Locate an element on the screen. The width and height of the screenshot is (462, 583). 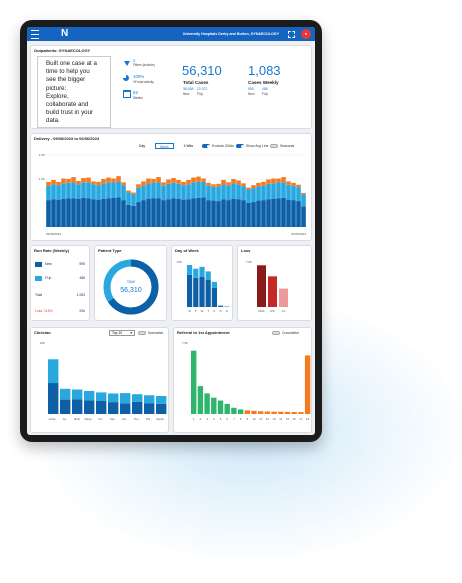
exclude-dna-label: Exclude DNAs is located at coordinates (223, 146).